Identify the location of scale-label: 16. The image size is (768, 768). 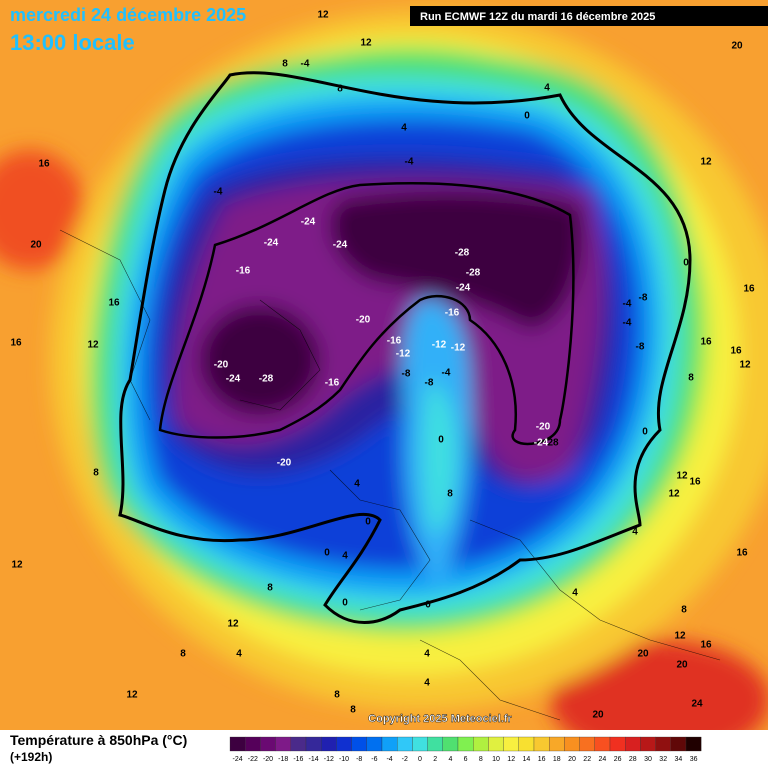
(542, 759).